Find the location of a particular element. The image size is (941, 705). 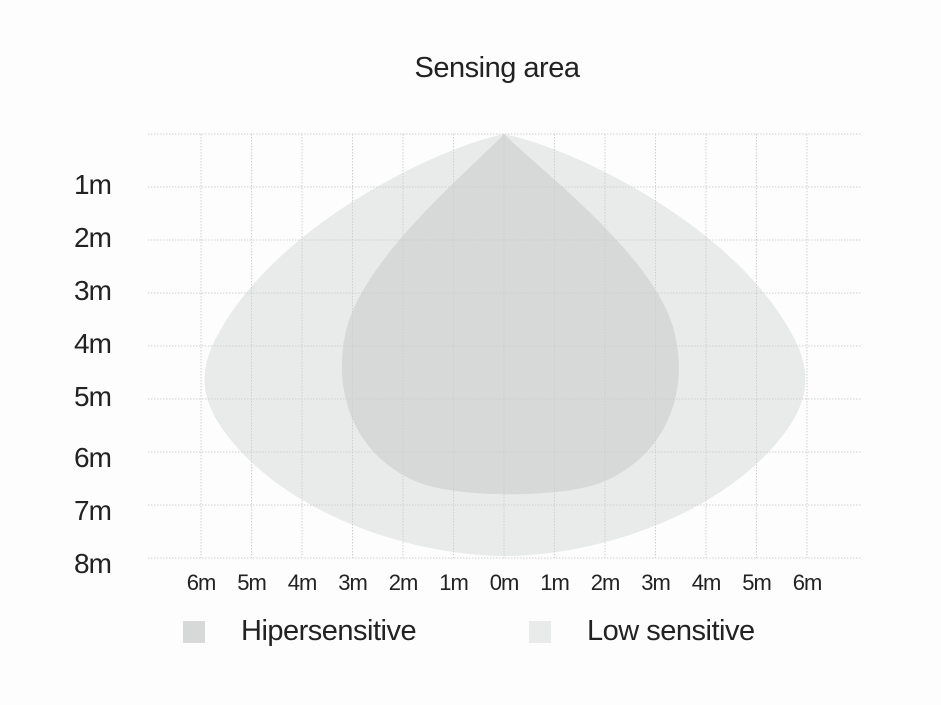

x-axis-label: 0m is located at coordinates (504, 582).